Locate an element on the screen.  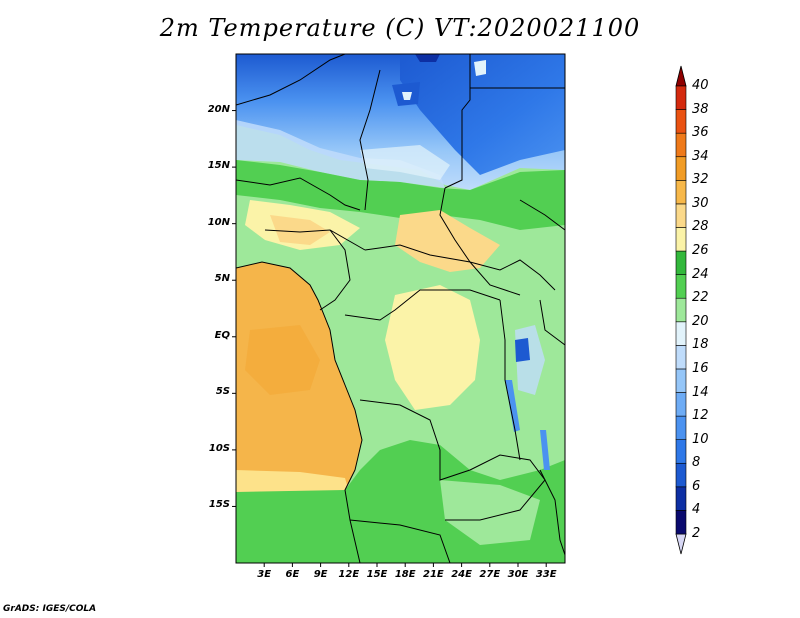
lon-tick-label: 15E is located at coordinates (377, 574).